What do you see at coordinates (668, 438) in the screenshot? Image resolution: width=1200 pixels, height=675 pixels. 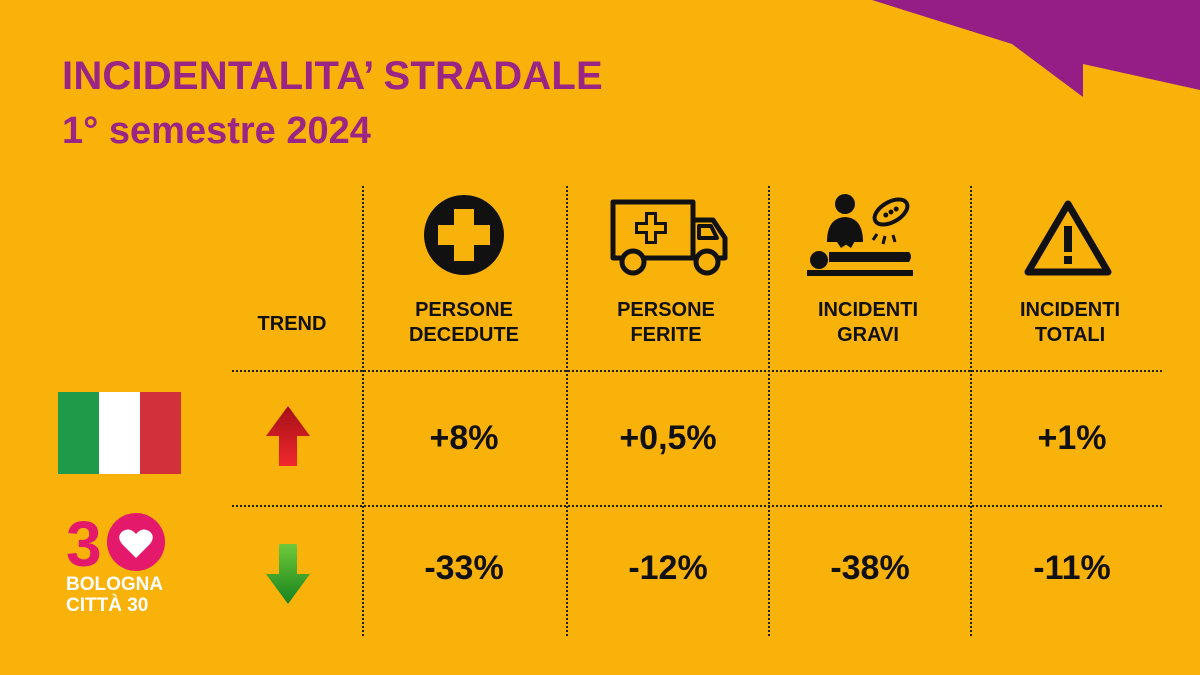 I see `italy-value-persone-ferite: +0,5%` at bounding box center [668, 438].